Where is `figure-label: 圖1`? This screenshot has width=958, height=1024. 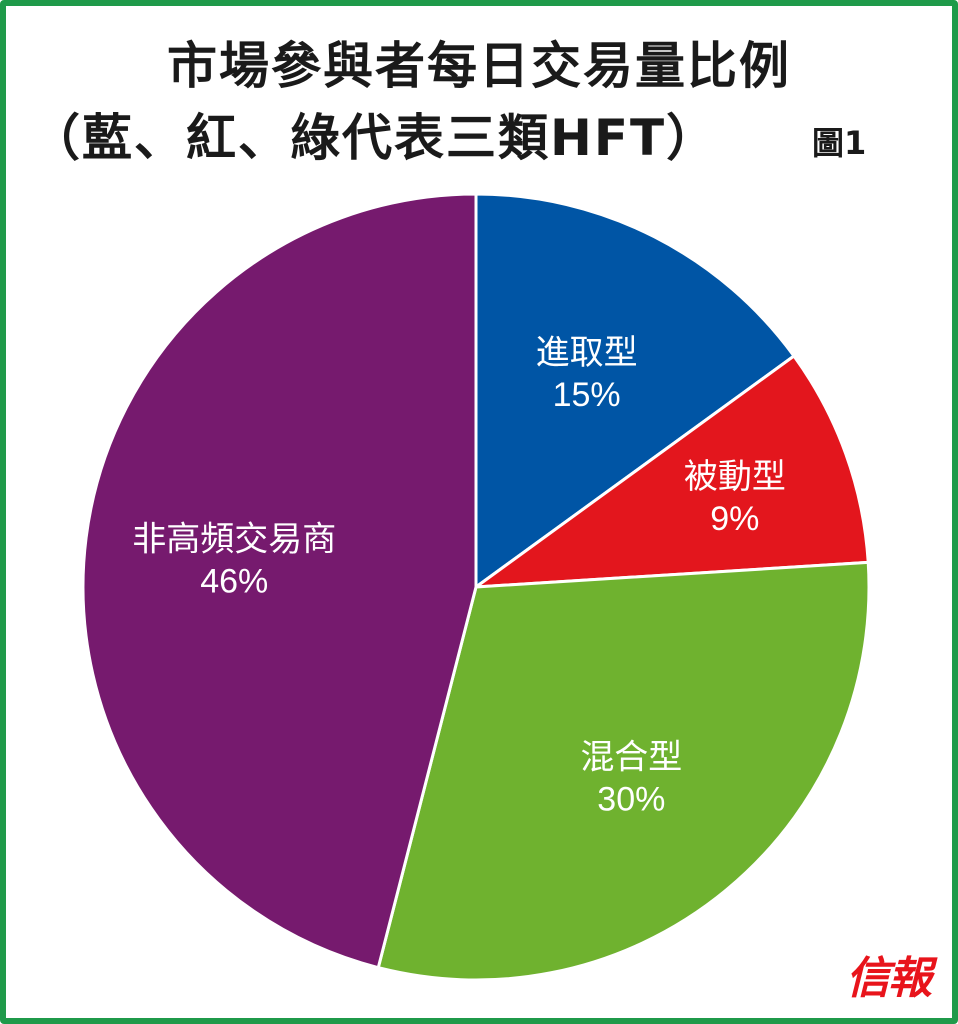 figure-label: 圖1 is located at coordinates (839, 143).